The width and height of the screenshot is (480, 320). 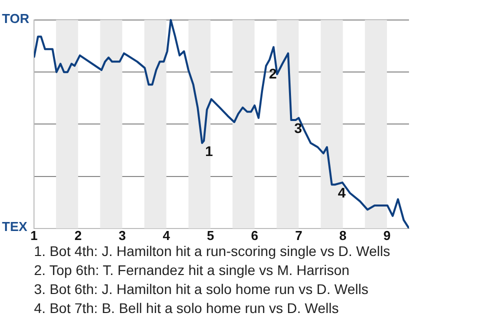 I want to click on x-tick-label: 3, so click(x=122, y=235).